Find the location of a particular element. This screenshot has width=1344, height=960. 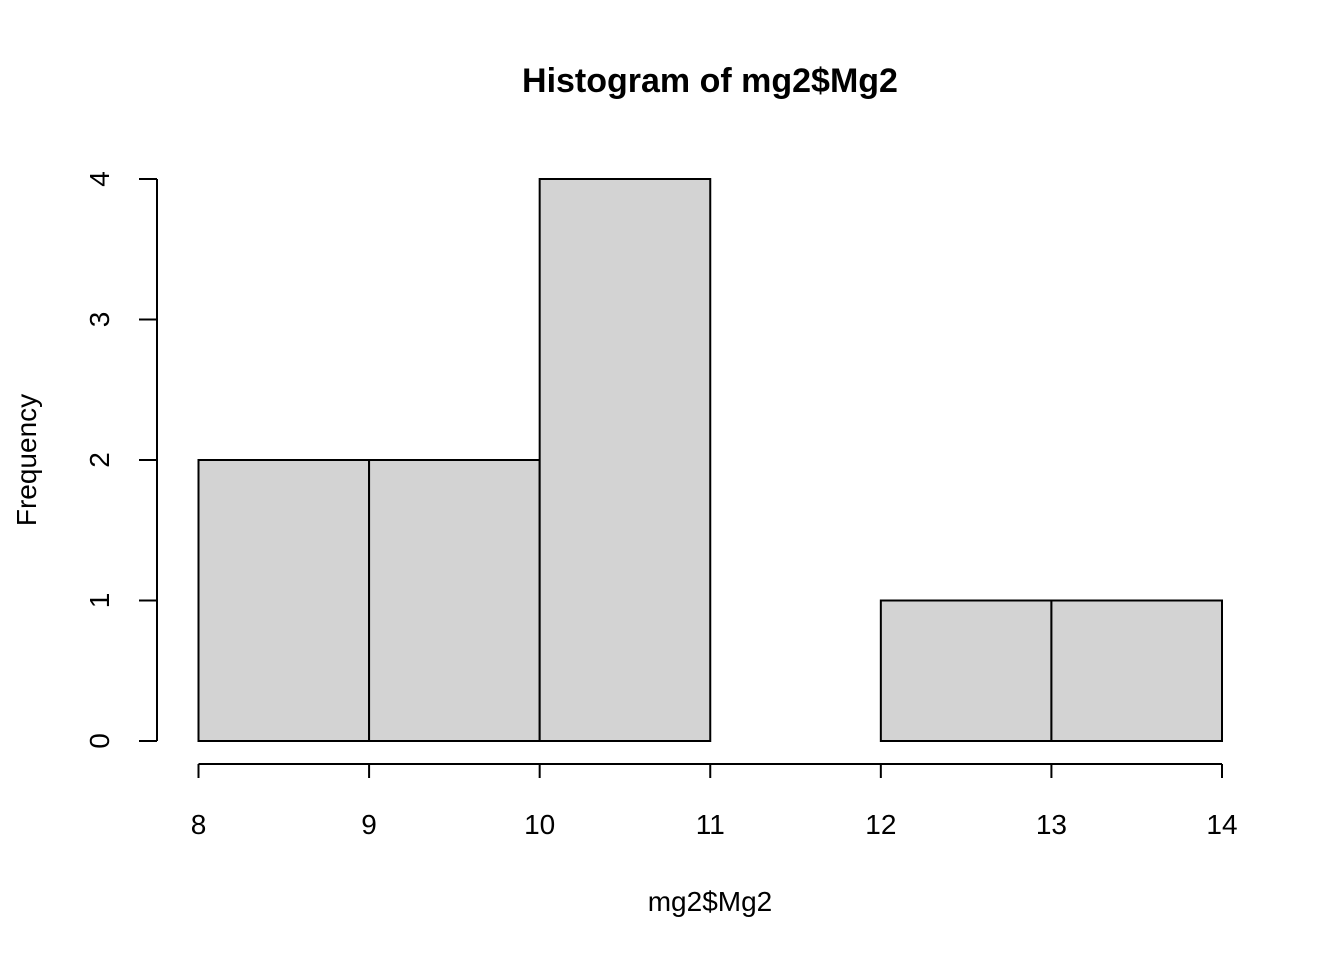

y-tick-label: 0 is located at coordinates (99, 741).